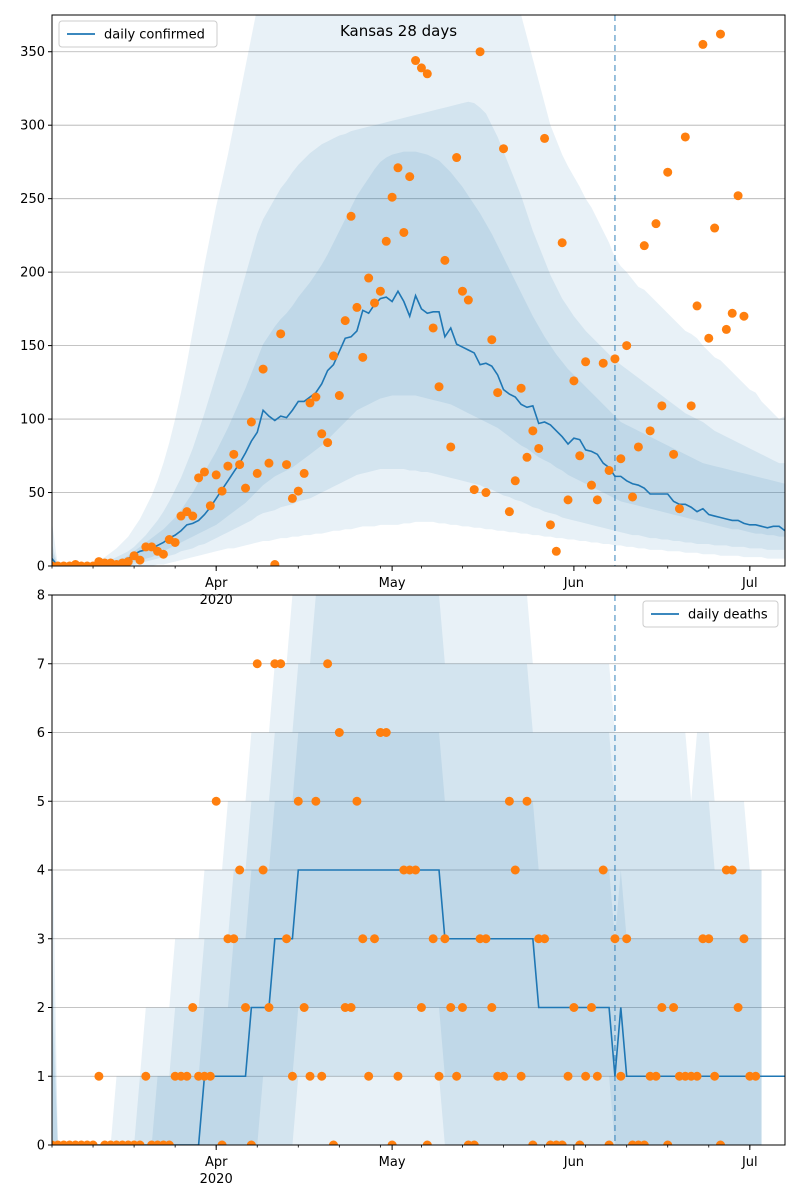 The width and height of the screenshot is (800, 1200). Describe the element at coordinates (41, 939) in the screenshot. I see `y-tick-label: 3` at that location.